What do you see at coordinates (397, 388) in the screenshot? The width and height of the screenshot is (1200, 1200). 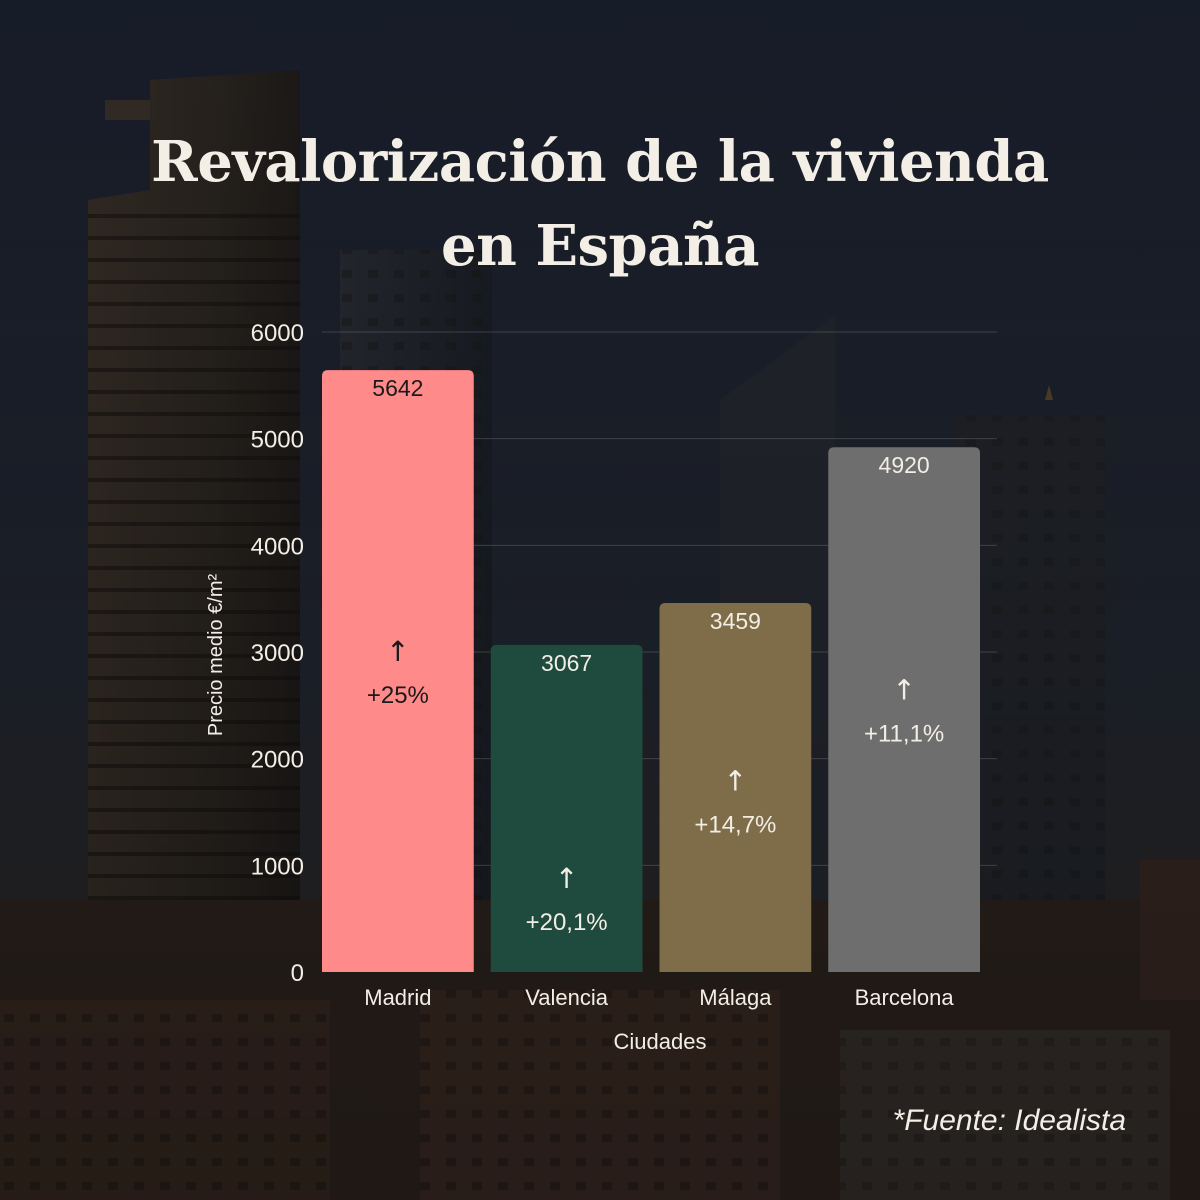 I see `data-label: 5642` at bounding box center [397, 388].